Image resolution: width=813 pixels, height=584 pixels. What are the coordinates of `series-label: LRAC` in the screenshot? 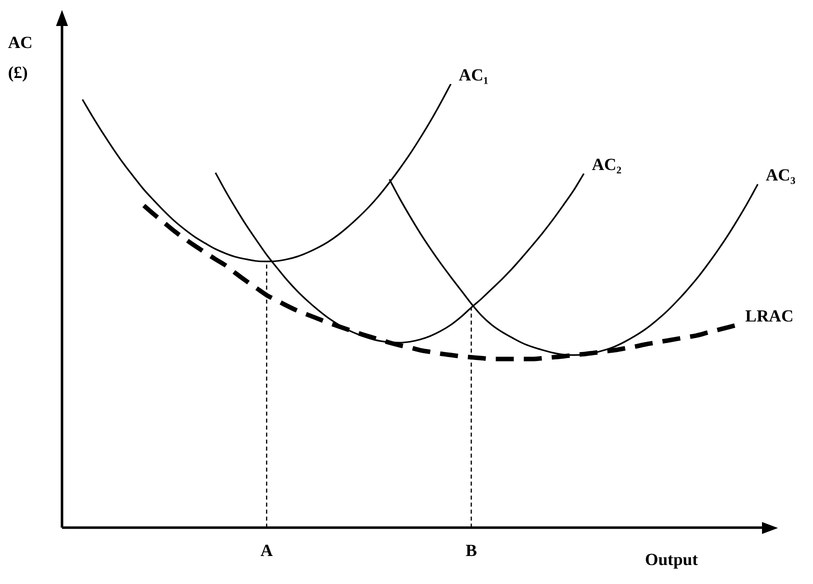 It's located at (769, 316).